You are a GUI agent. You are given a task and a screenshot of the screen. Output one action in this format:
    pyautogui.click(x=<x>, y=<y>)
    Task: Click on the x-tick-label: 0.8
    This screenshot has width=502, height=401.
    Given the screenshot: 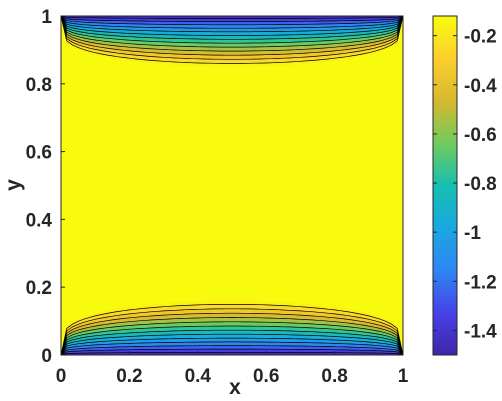 What is the action you would take?
    pyautogui.click(x=334, y=376)
    